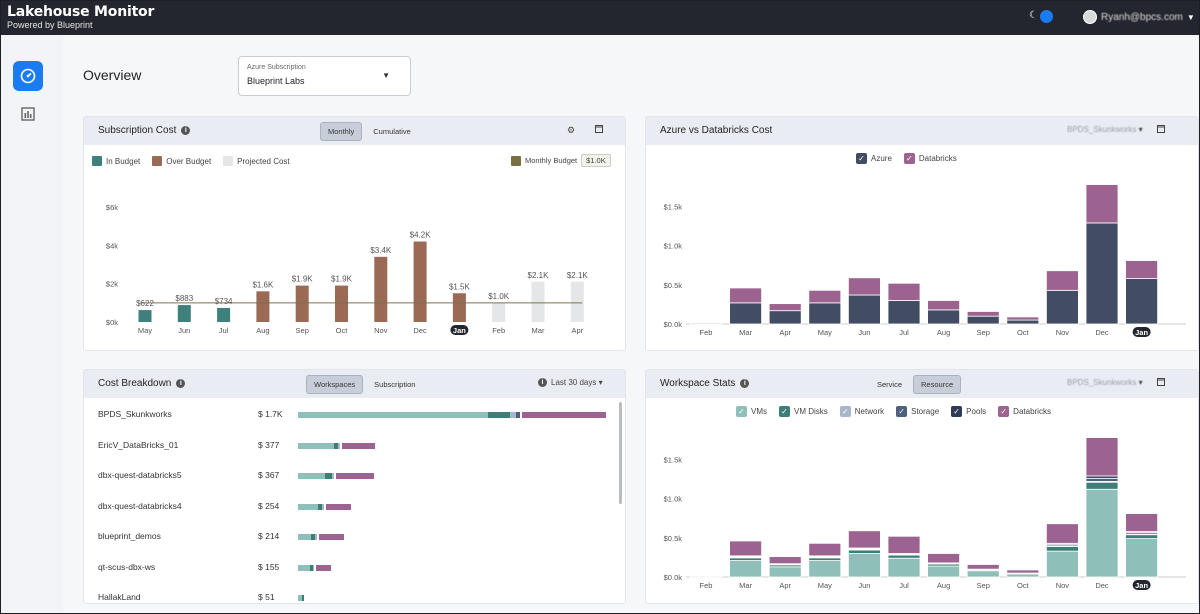  Describe the element at coordinates (881, 158) in the screenshot. I see `legend-label: Azure` at that location.